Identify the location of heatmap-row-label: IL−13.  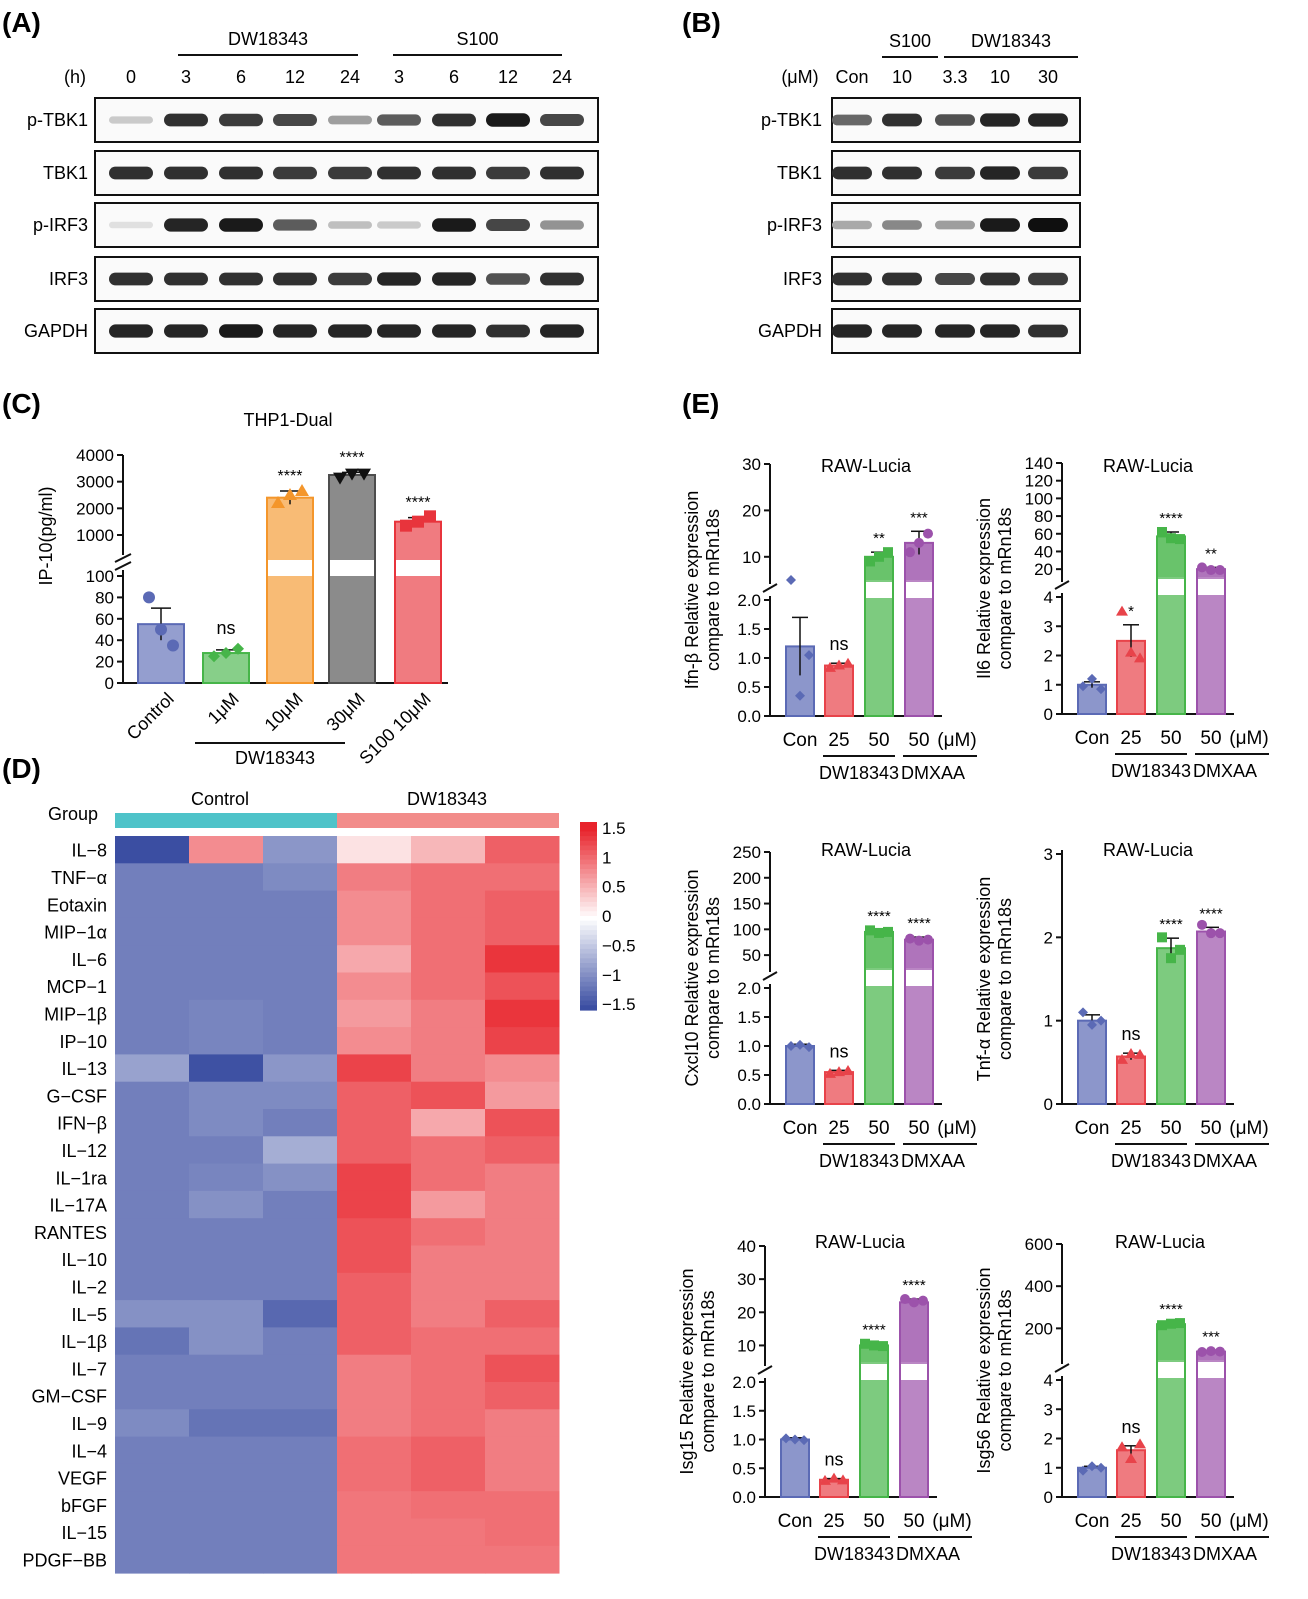
(84, 1069).